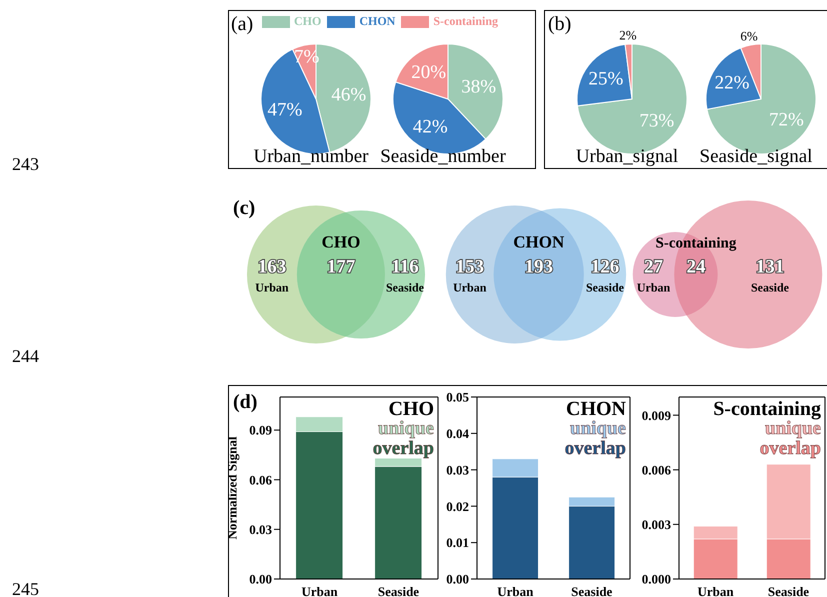 This screenshot has height=597, width=827. Describe the element at coordinates (605, 267) in the screenshot. I see `data-label: 126` at that location.